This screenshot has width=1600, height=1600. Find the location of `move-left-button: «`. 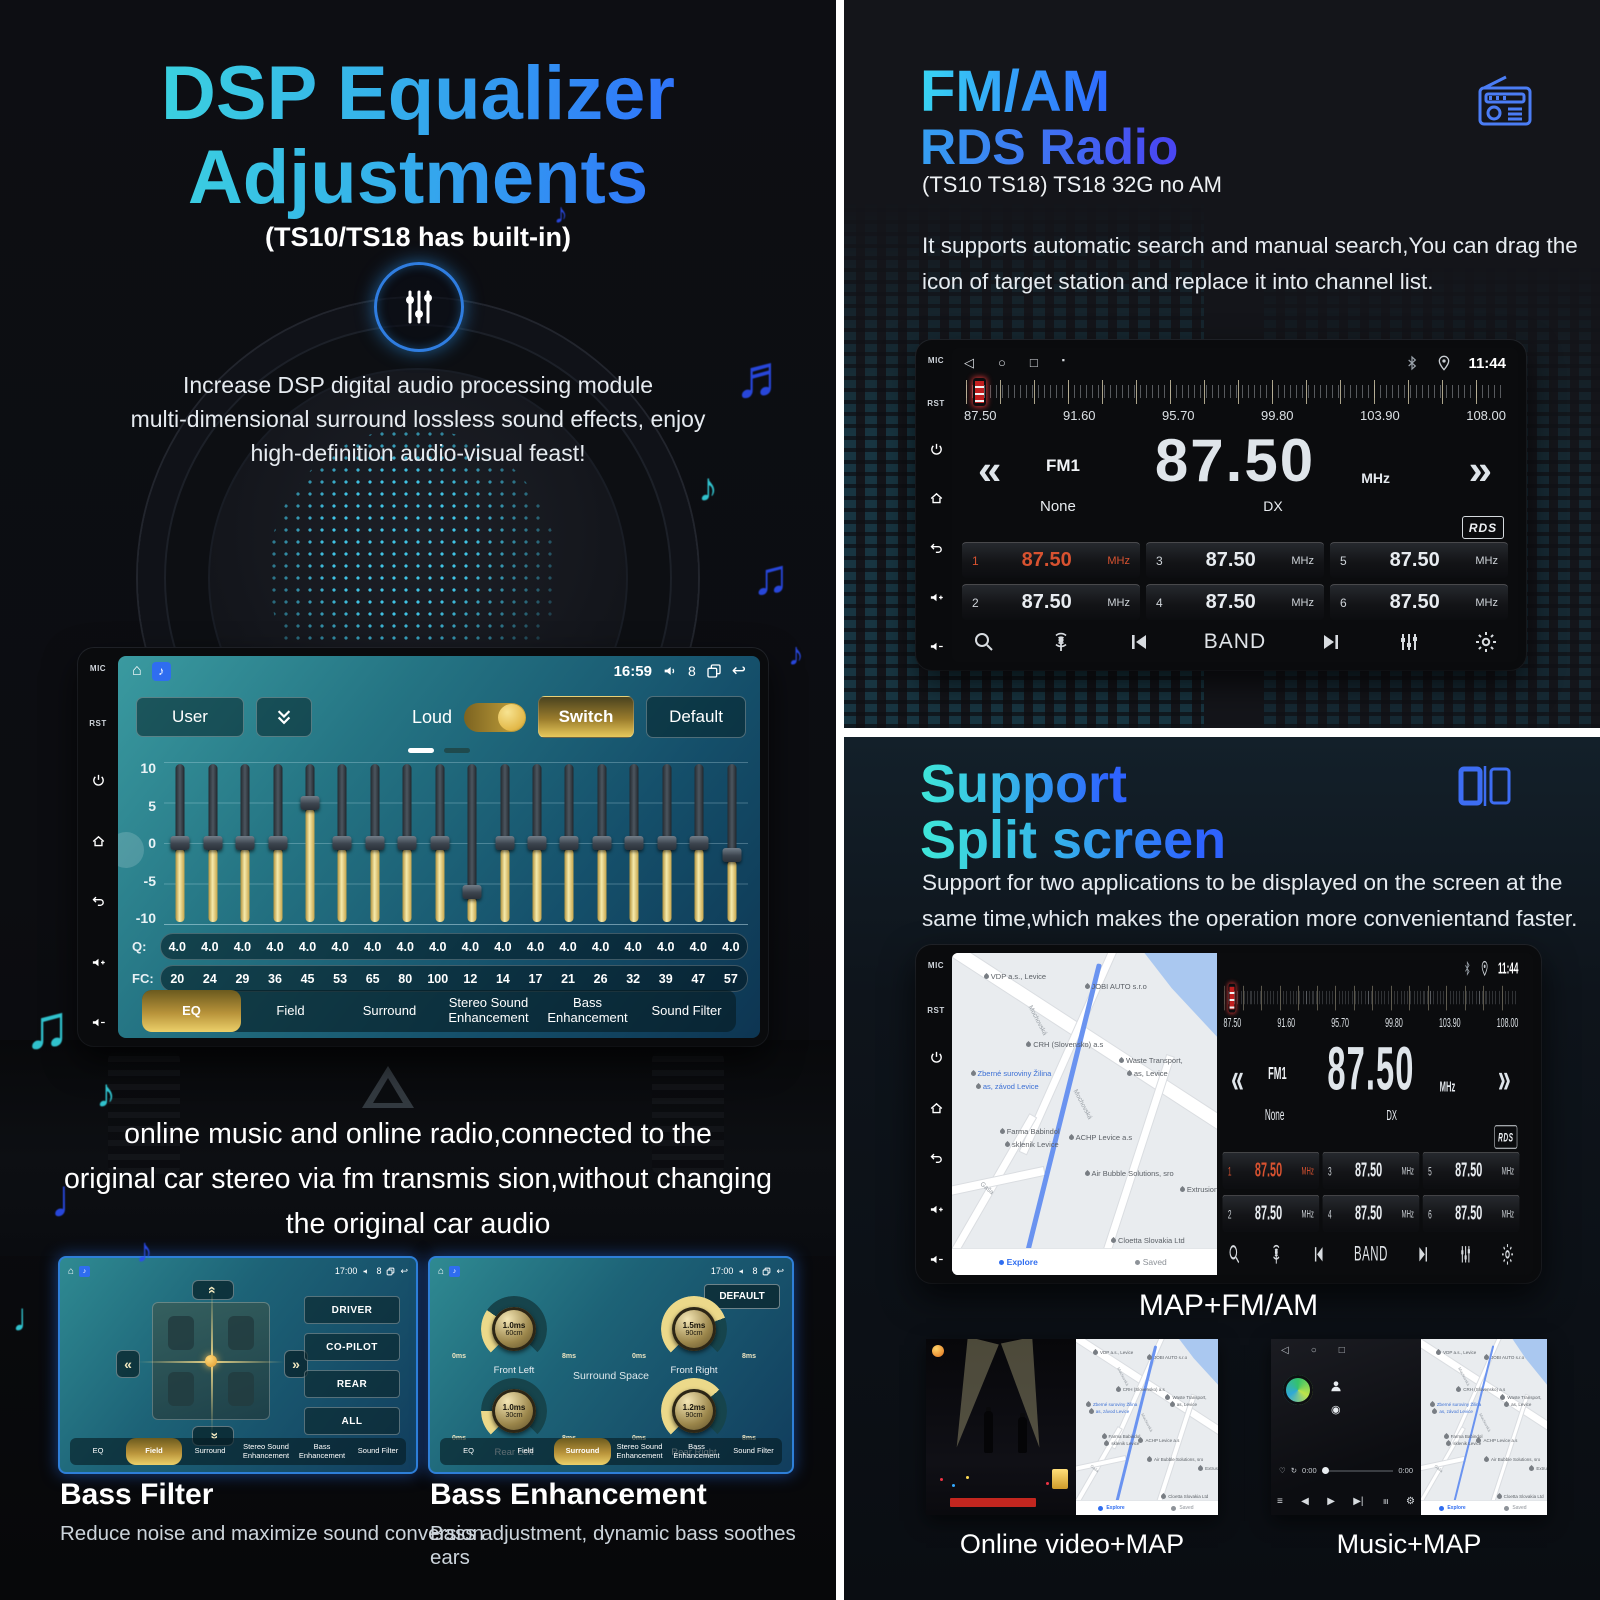

move-left-button: « is located at coordinates (128, 1364).